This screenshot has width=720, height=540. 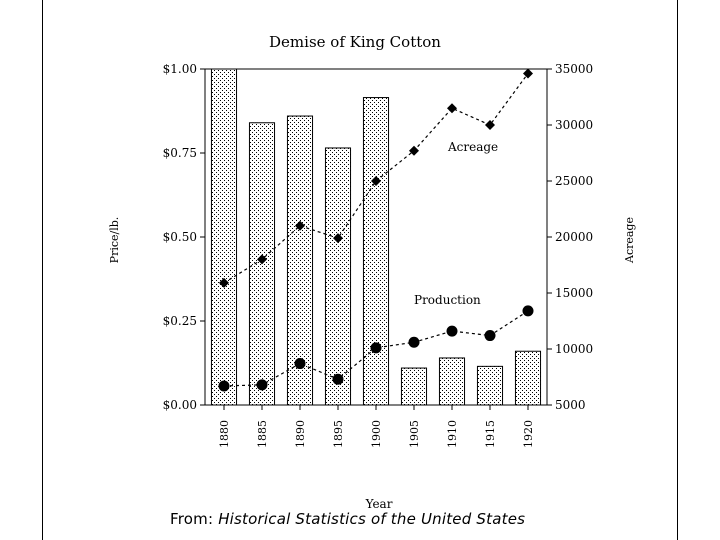 What do you see at coordinates (376, 348) in the screenshot?
I see `production-marker-1900` at bounding box center [376, 348].